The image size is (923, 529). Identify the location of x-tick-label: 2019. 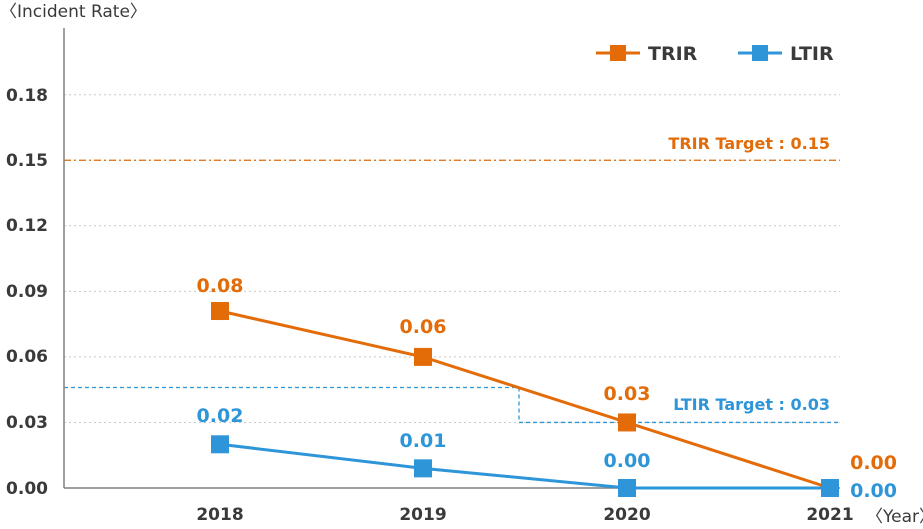
(422, 514).